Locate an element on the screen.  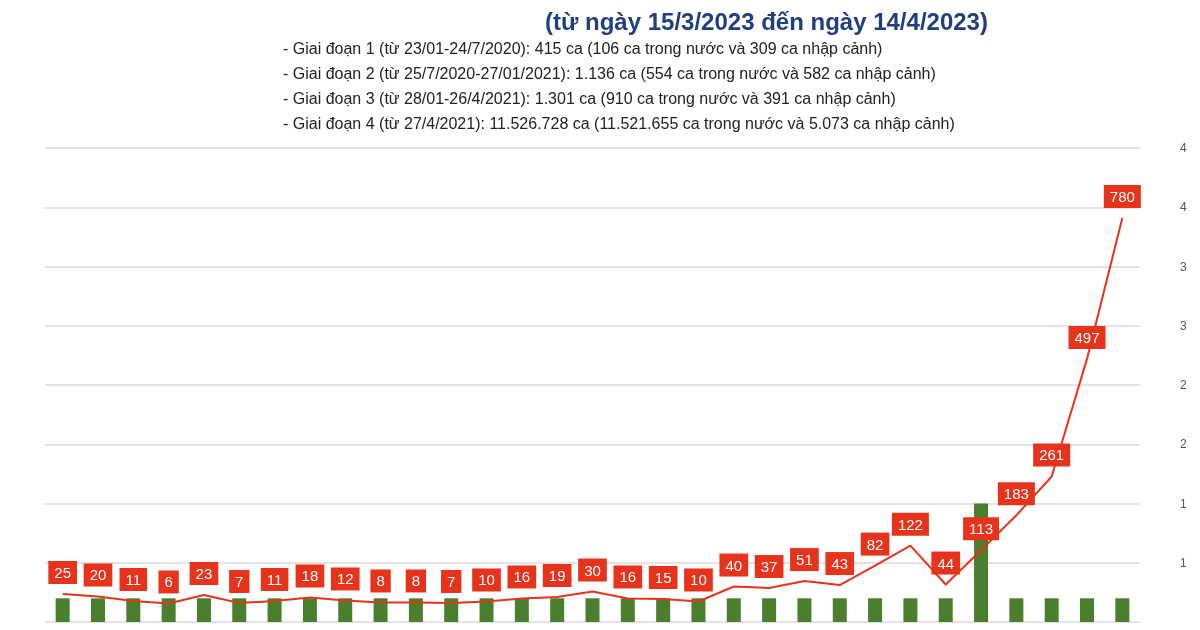
data-label: 19 is located at coordinates (557, 575).